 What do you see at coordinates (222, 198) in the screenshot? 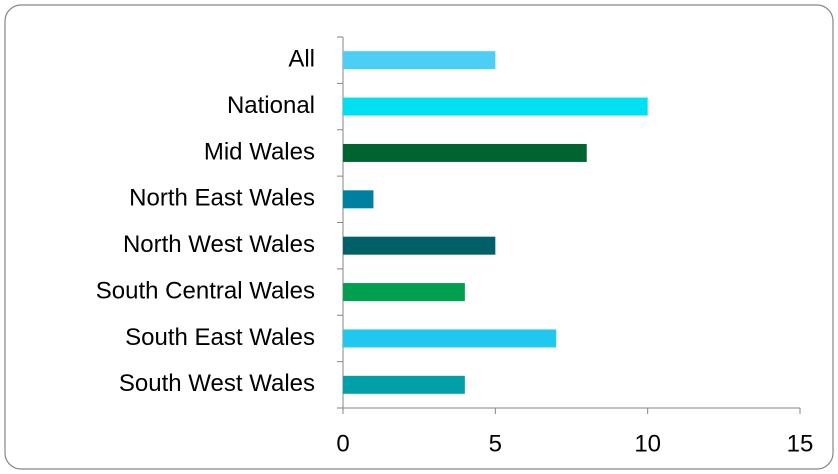
I see `y-tick-label: North East Wales` at bounding box center [222, 198].